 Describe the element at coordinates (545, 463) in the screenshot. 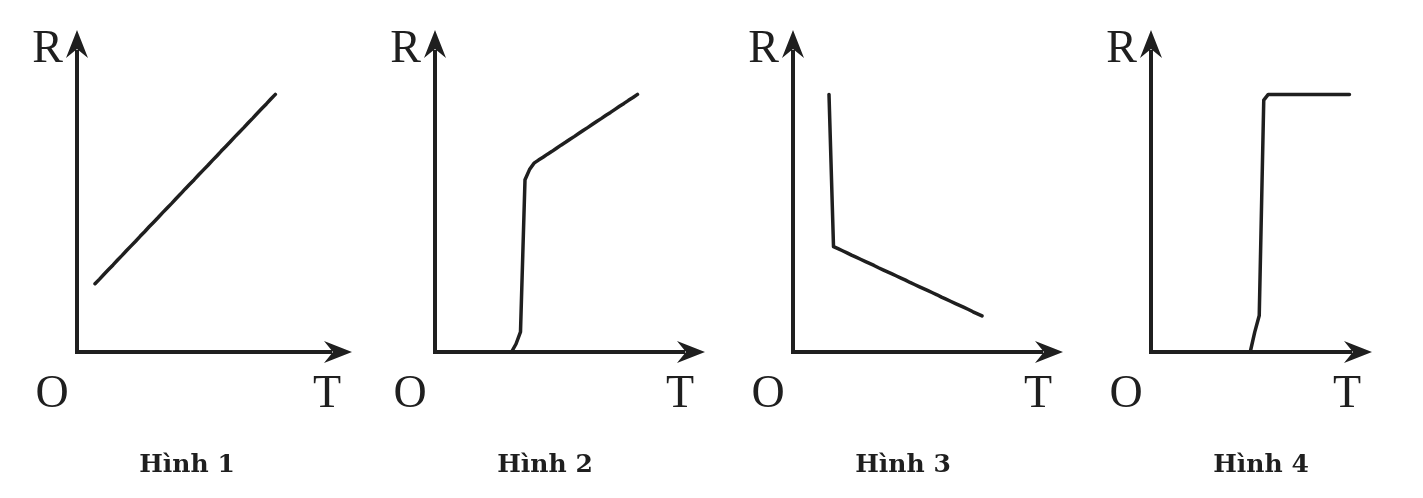

I see `text: Hình 2` at that location.